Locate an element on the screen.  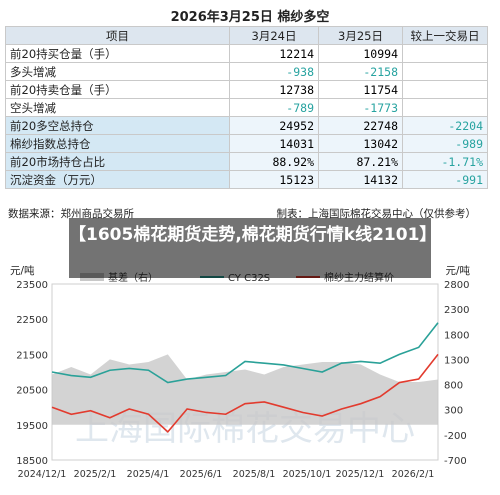
table-row: 空头增减 -789 -1773 is located at coordinates (246, 107).